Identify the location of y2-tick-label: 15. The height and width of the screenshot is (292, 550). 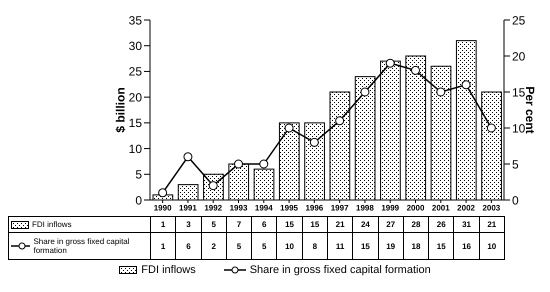
(519, 92).